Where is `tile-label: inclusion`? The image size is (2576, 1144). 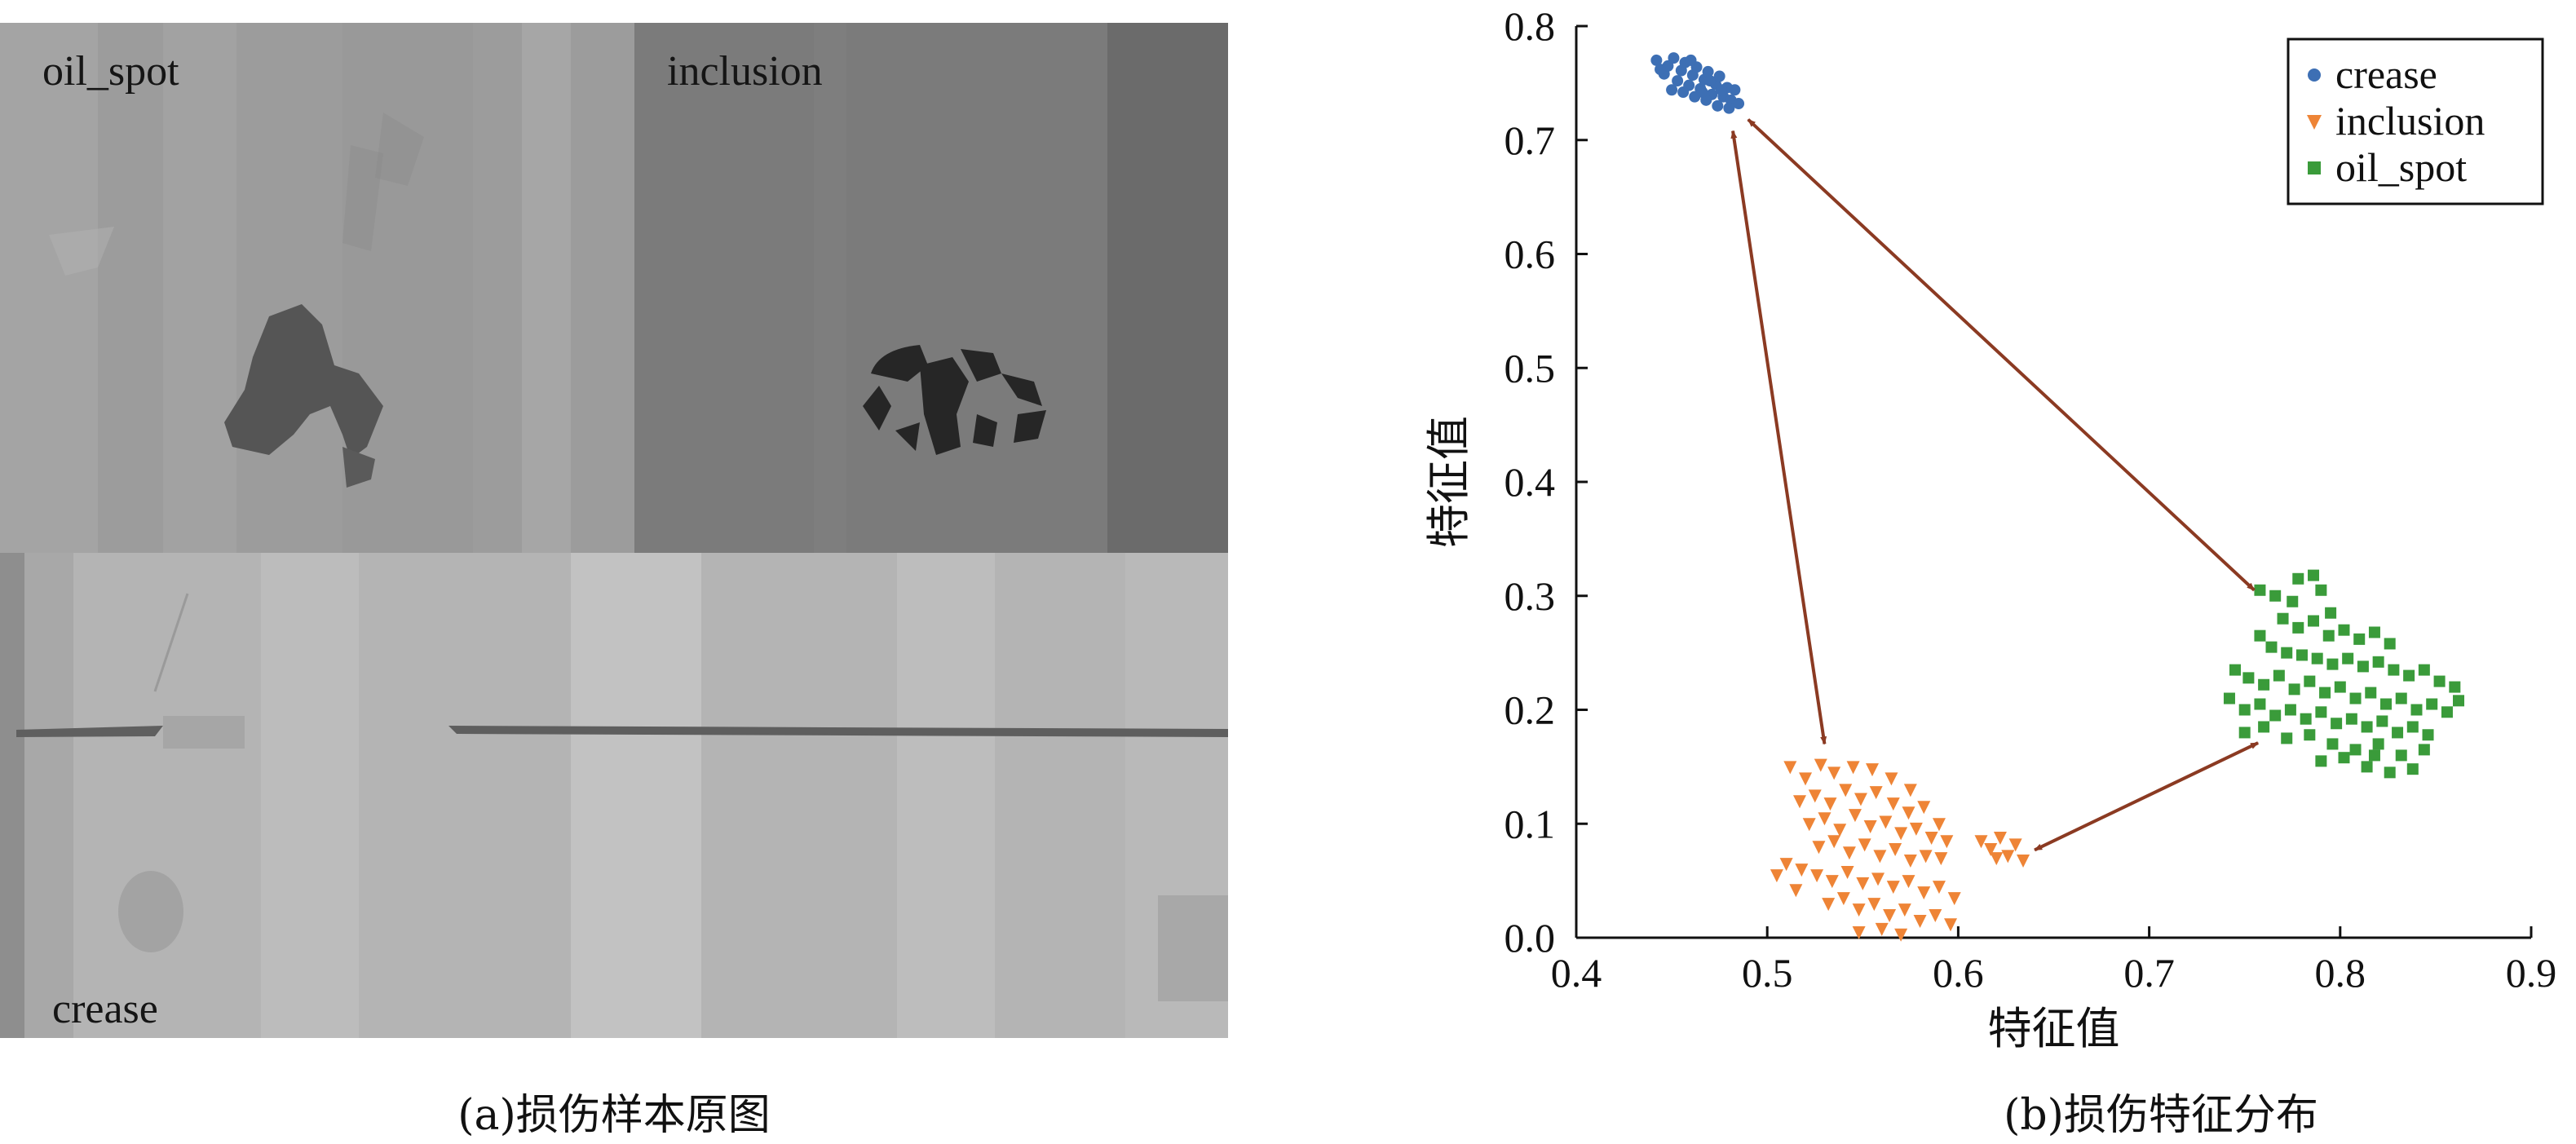
tile-label: inclusion is located at coordinates (745, 71).